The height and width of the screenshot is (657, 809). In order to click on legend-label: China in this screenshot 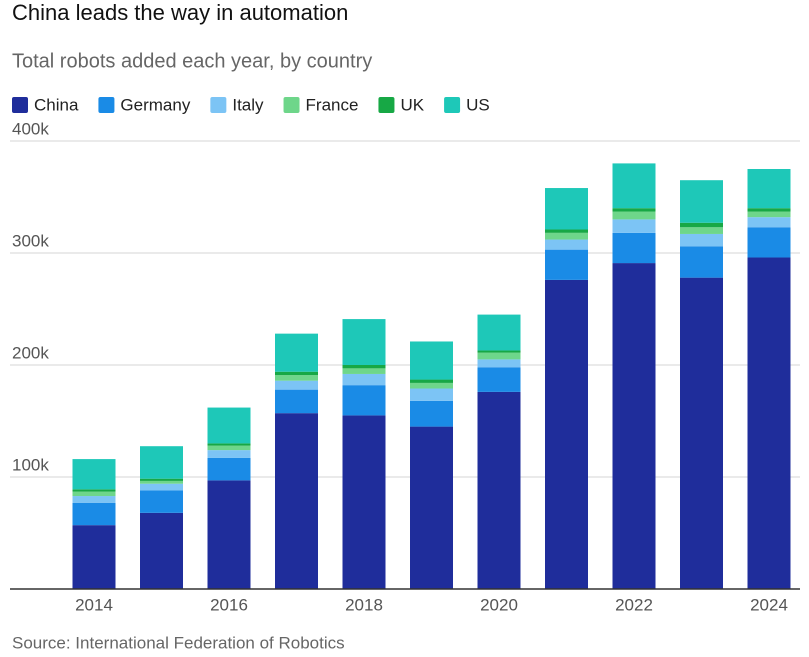, I will do `click(56, 104)`.